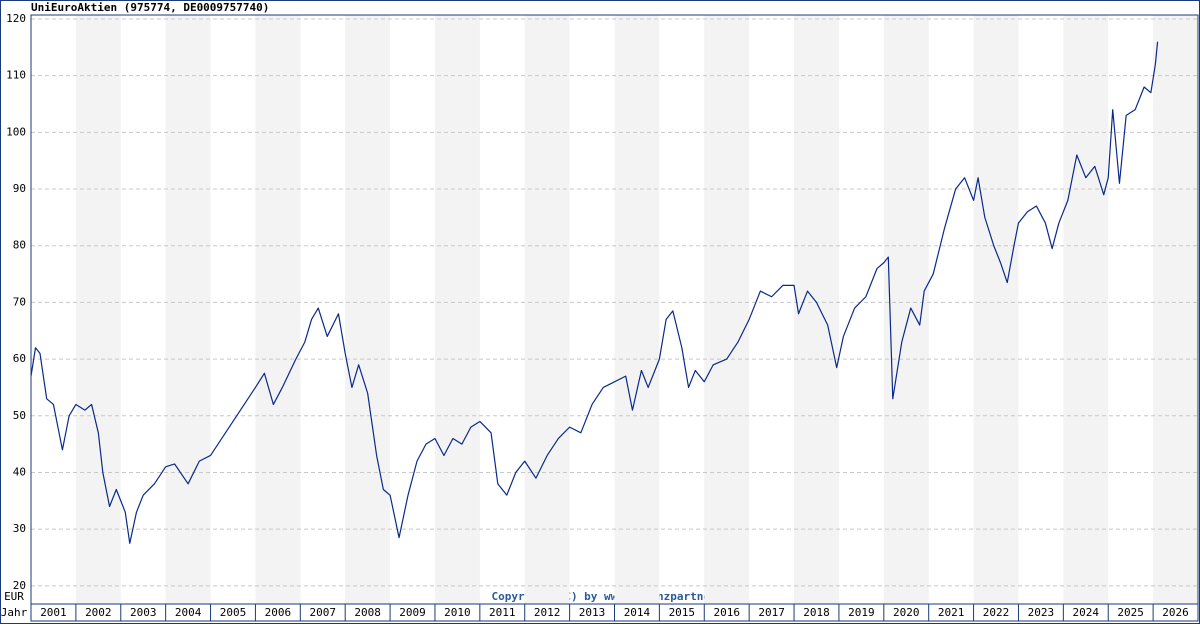 The height and width of the screenshot is (630, 1200). What do you see at coordinates (150, 7) in the screenshot?
I see `chart-title: UniEuroAktien (975774, DE0009757740)` at bounding box center [150, 7].